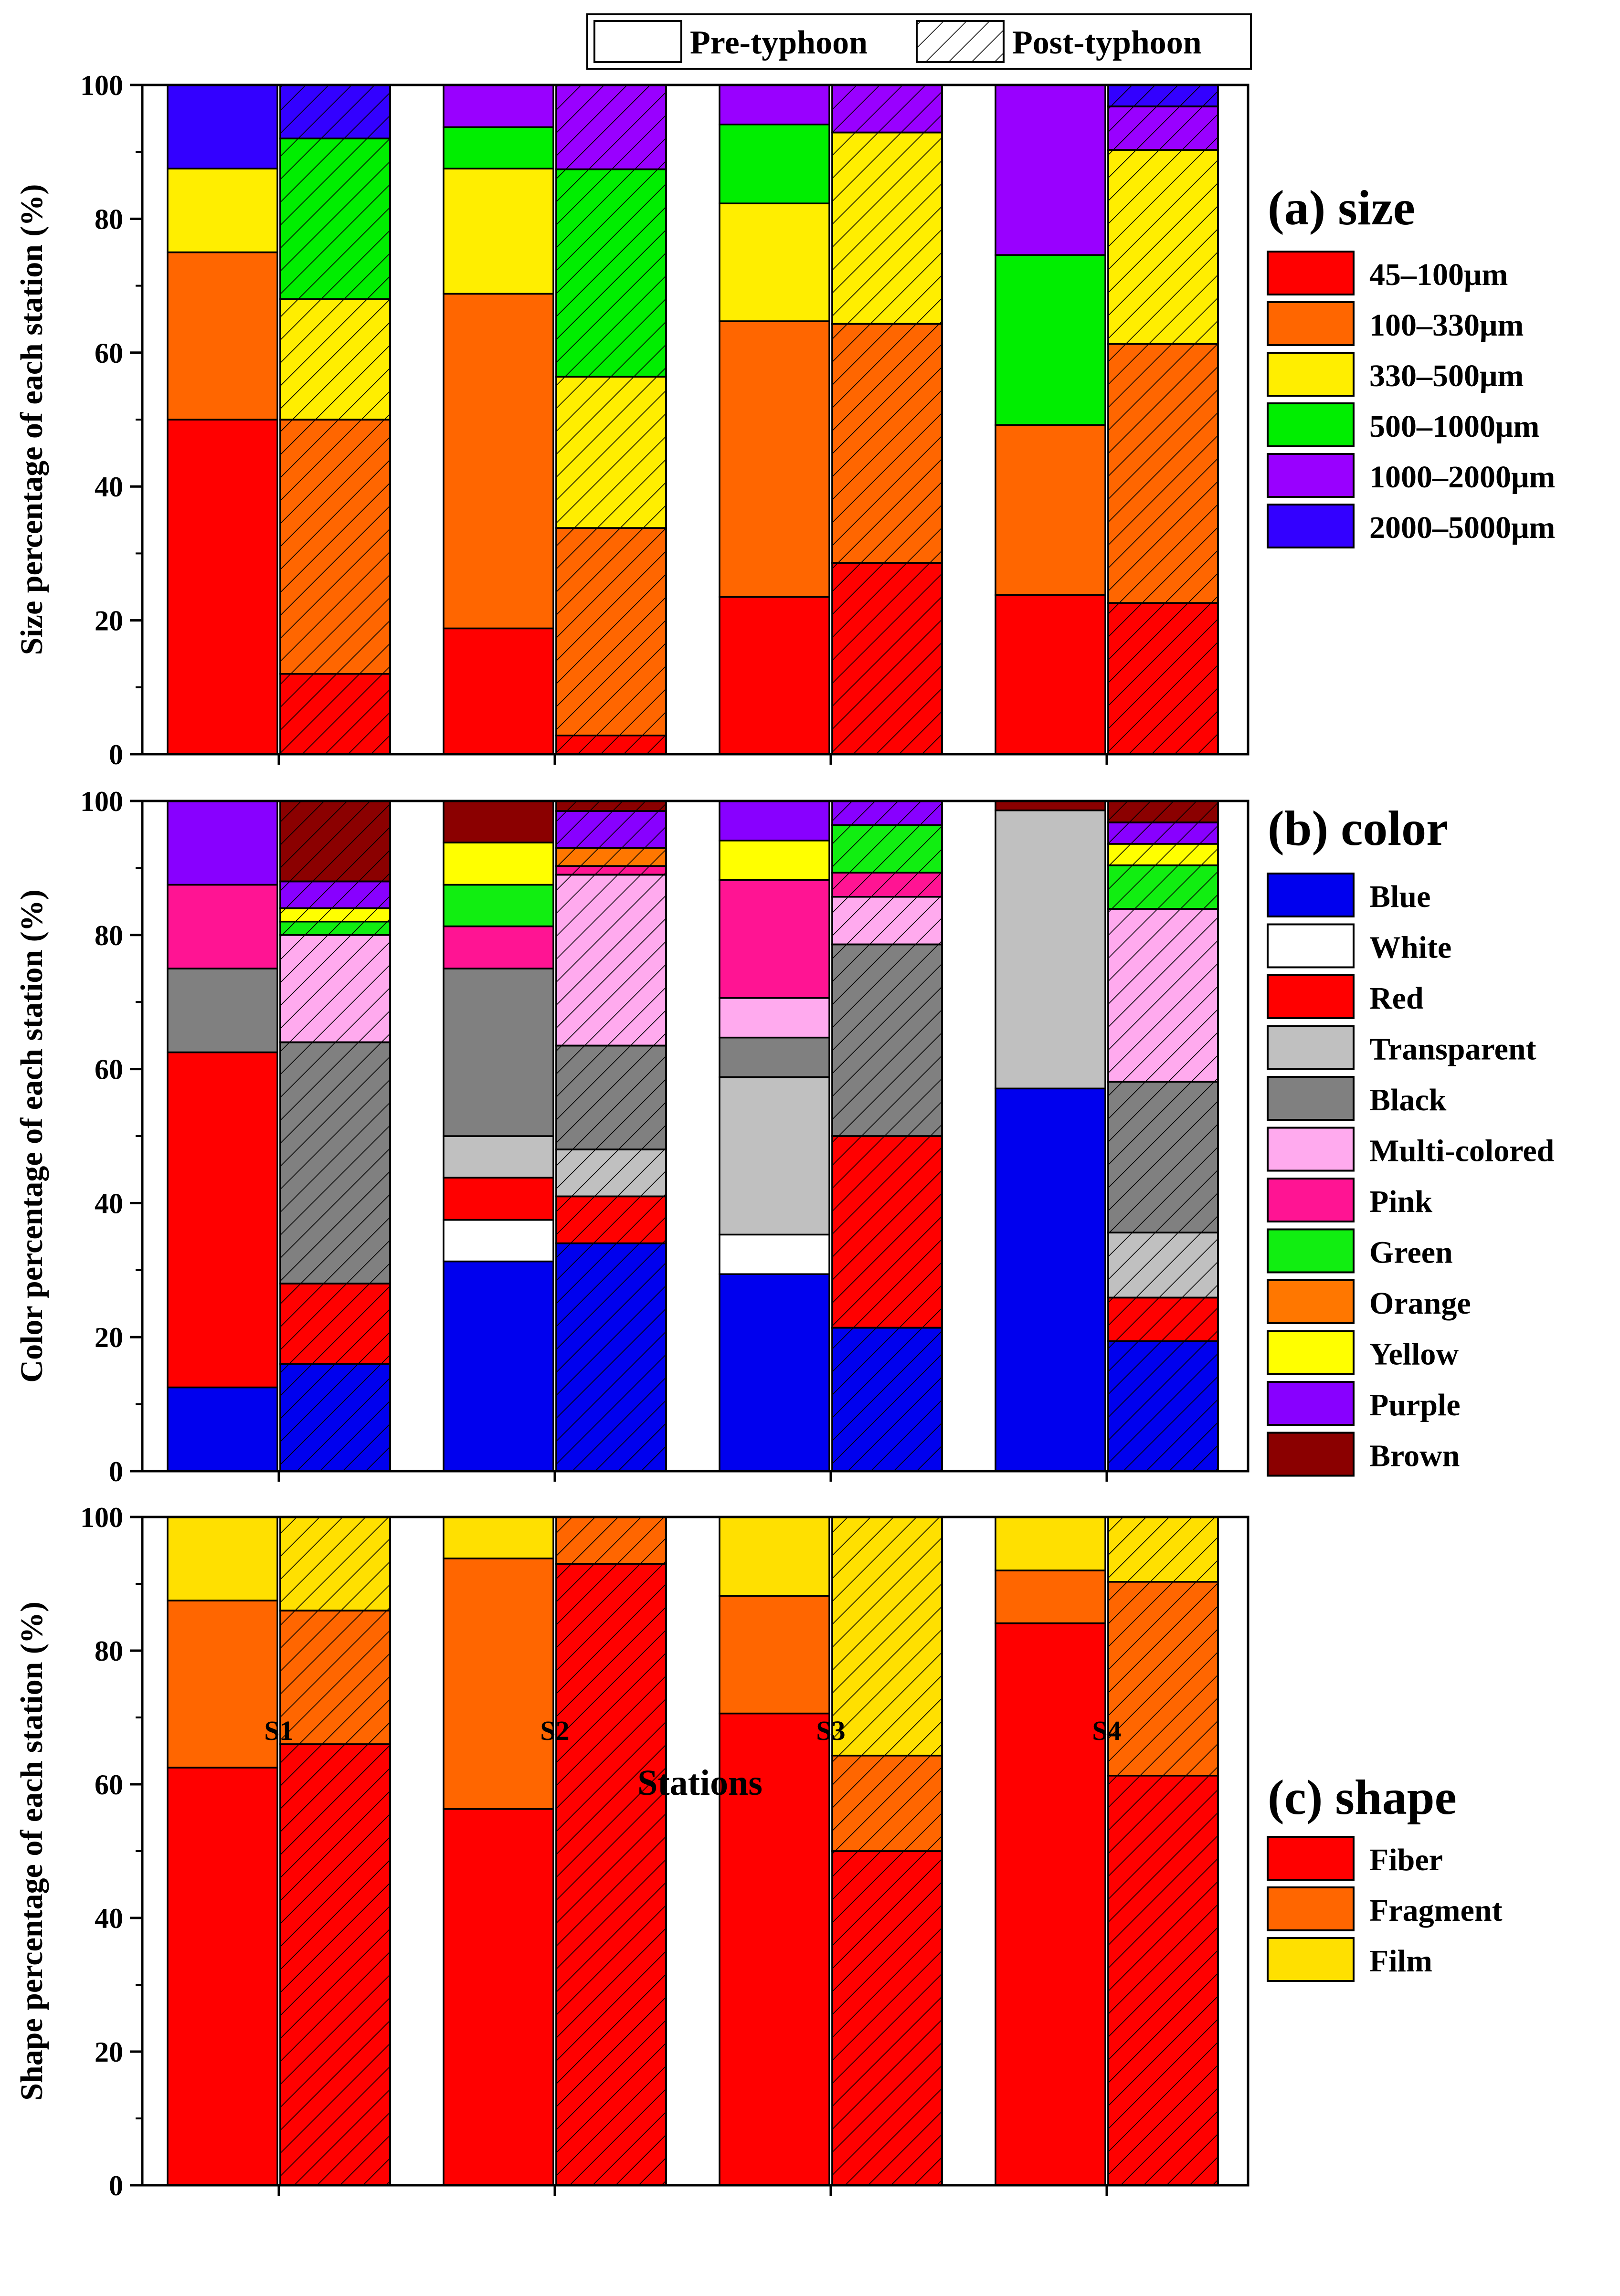  I want to click on x-axis: S1 S2 S3 S4 Stations, so click(692, 1759).